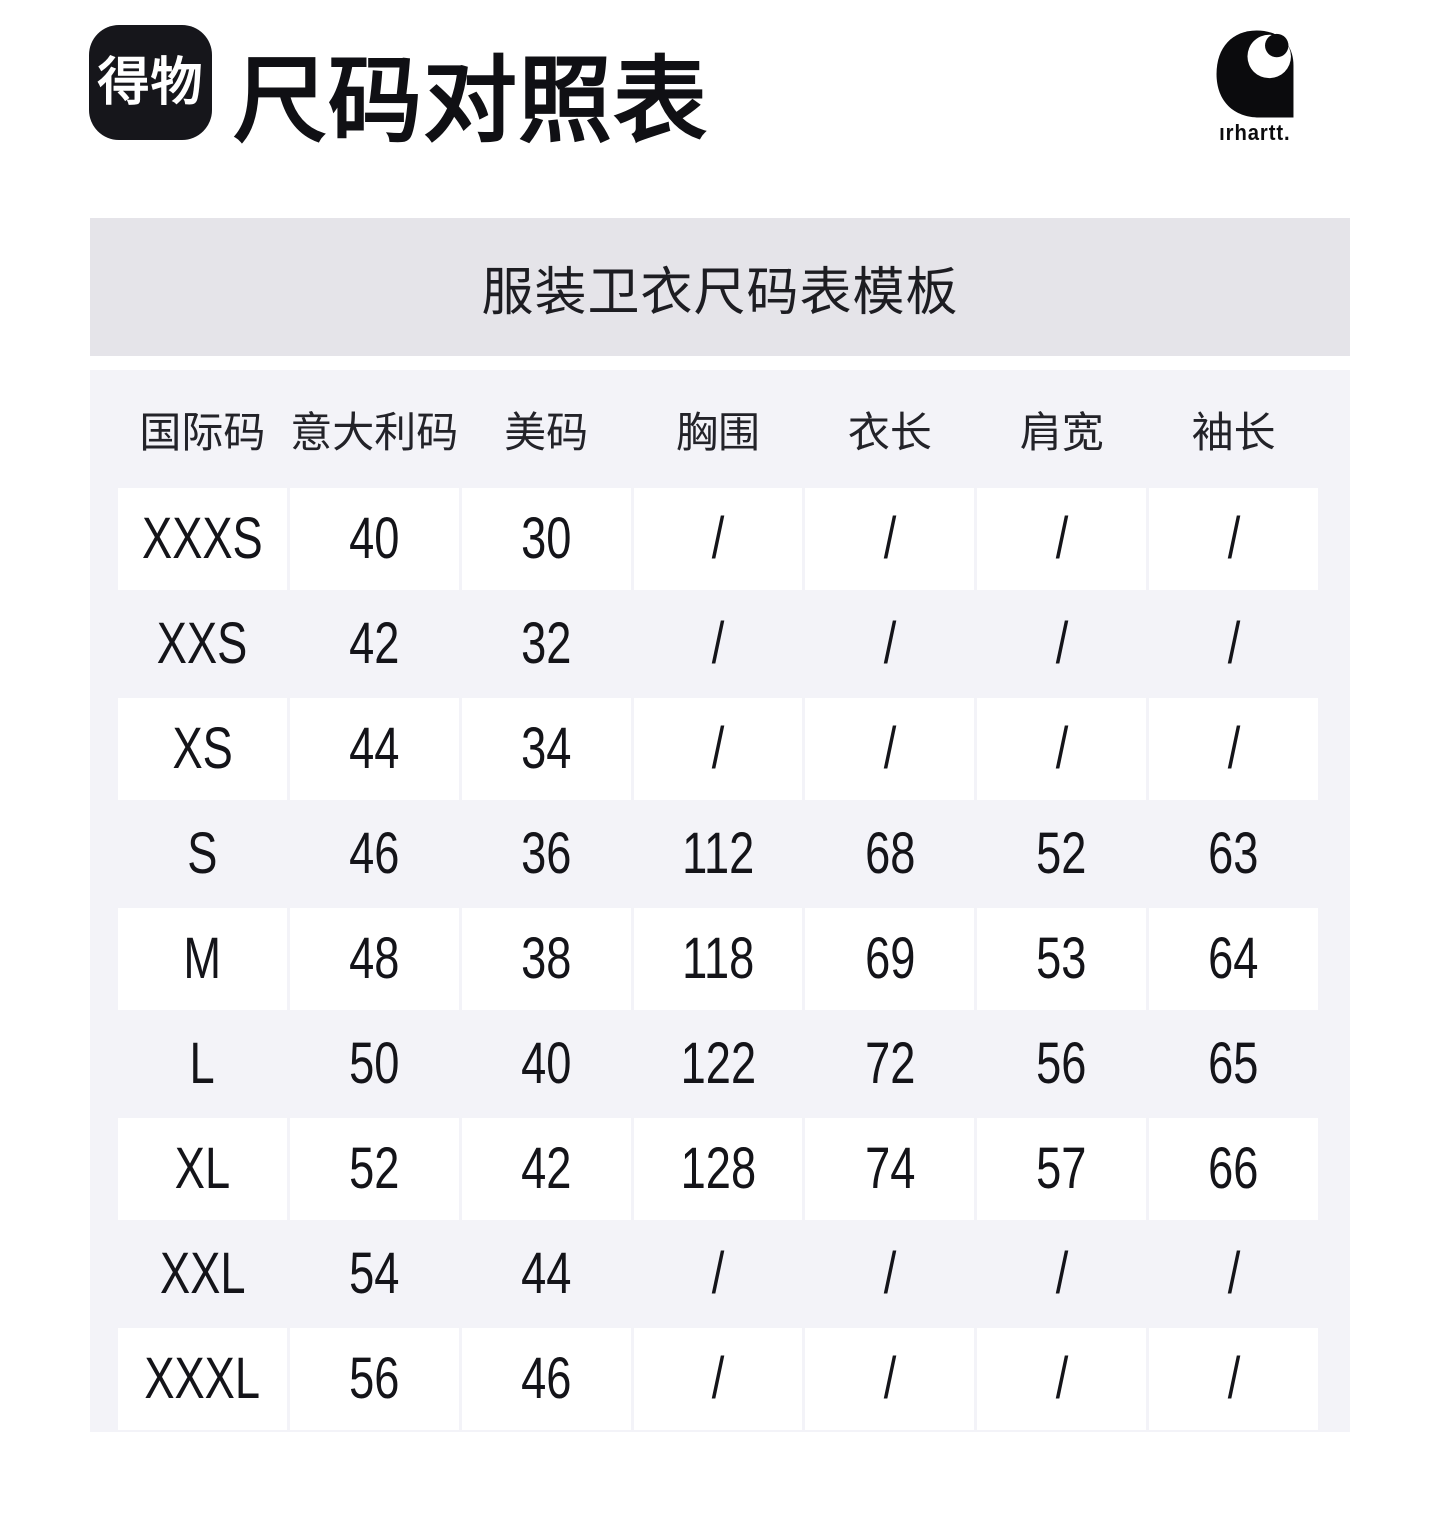  Describe the element at coordinates (202, 432) in the screenshot. I see `column-header-intl: 国际码` at that location.